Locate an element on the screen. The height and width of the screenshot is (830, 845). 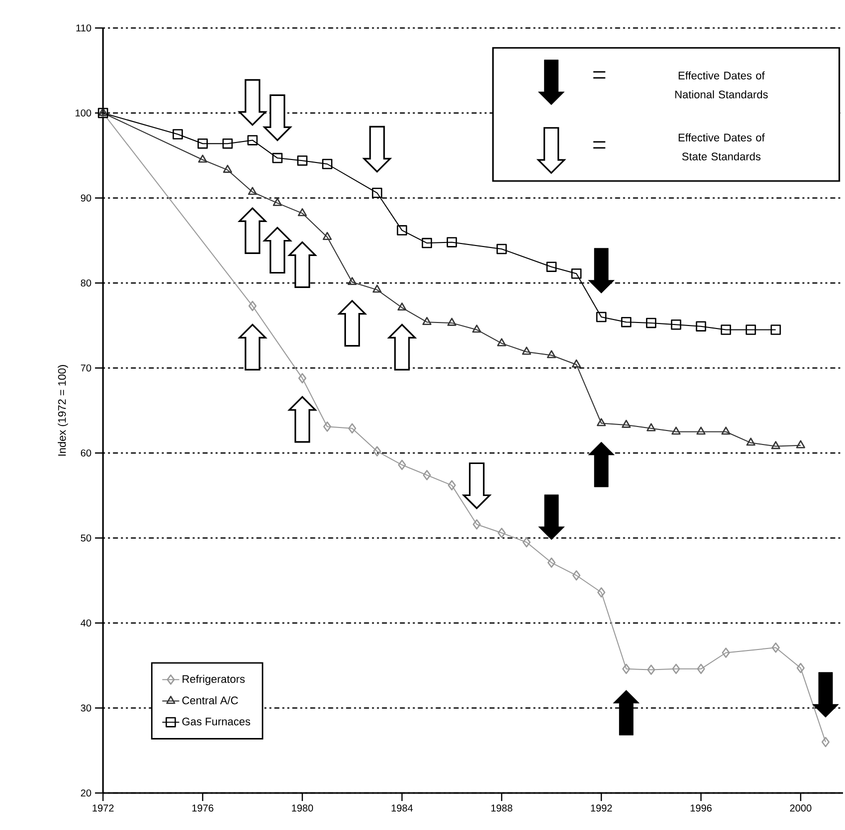
x-tick-label: 1976 is located at coordinates (203, 808).